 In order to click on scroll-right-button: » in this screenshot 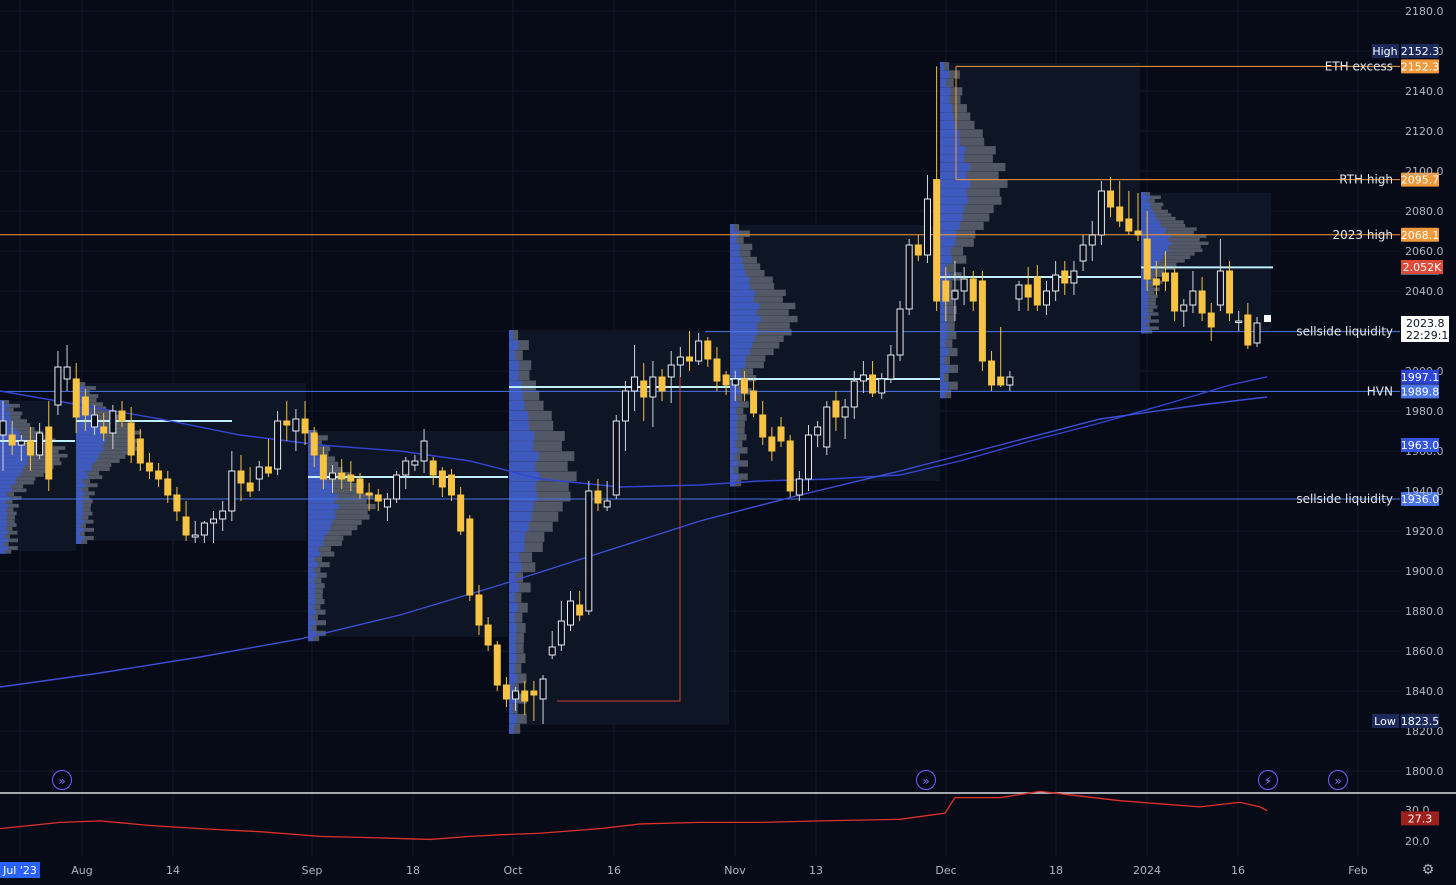, I will do `click(1338, 780)`.